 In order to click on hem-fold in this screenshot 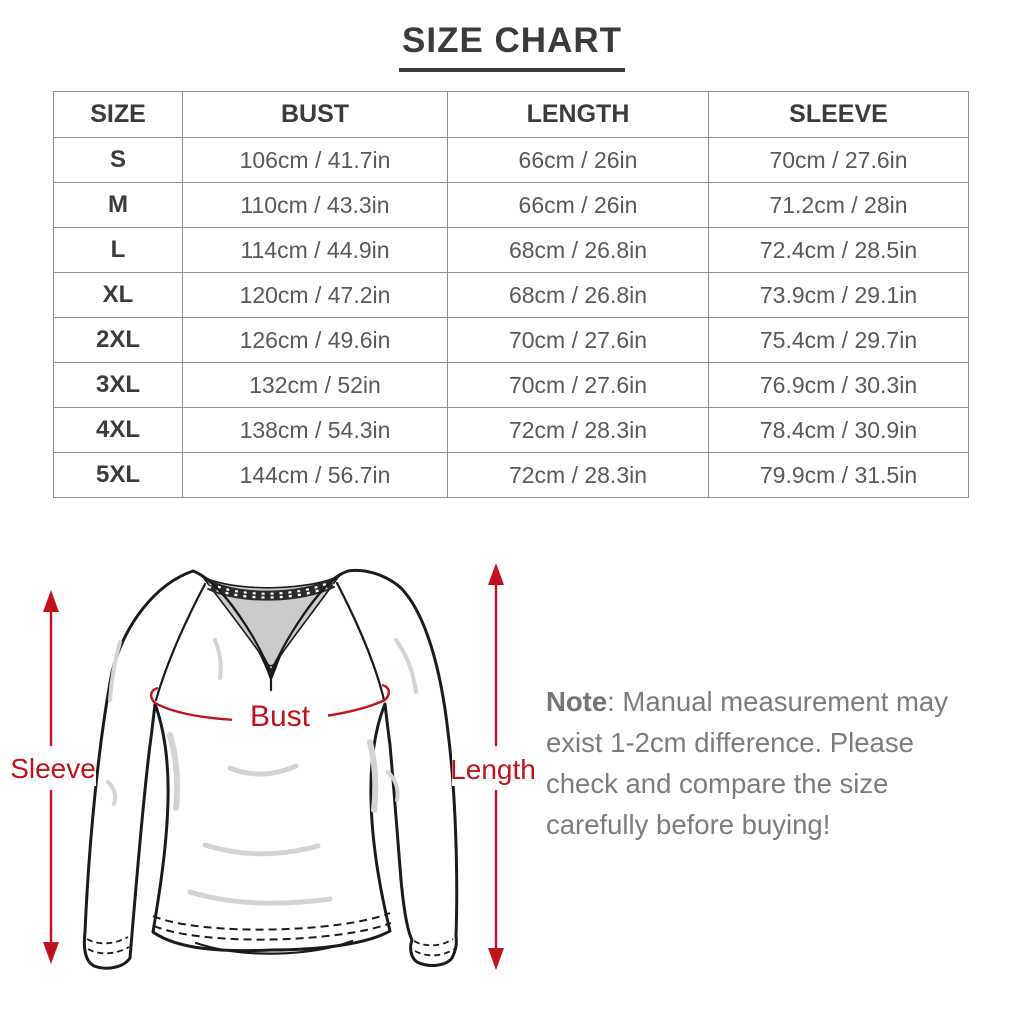, I will do `click(274, 947)`.